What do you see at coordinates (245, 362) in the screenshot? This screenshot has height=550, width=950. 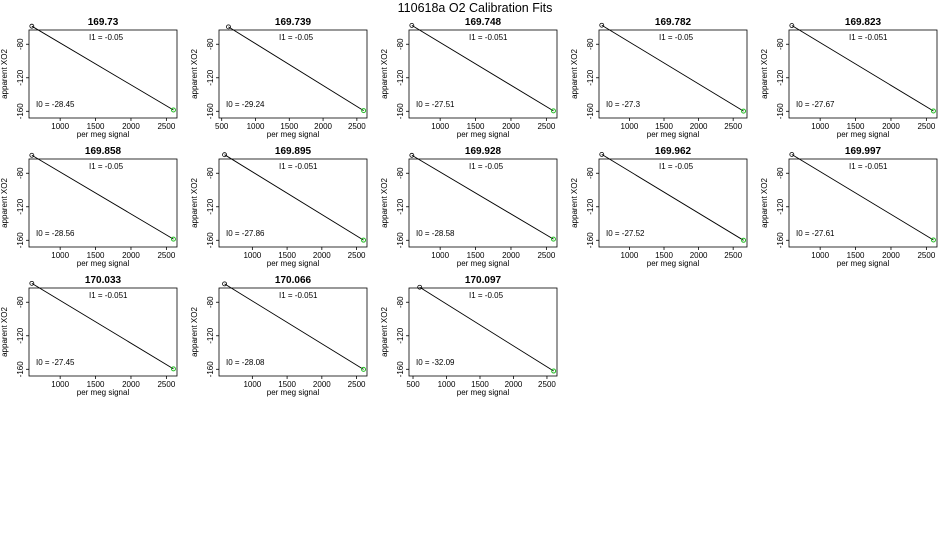 I see `intercept-annotation: I0 = -28.08` at bounding box center [245, 362].